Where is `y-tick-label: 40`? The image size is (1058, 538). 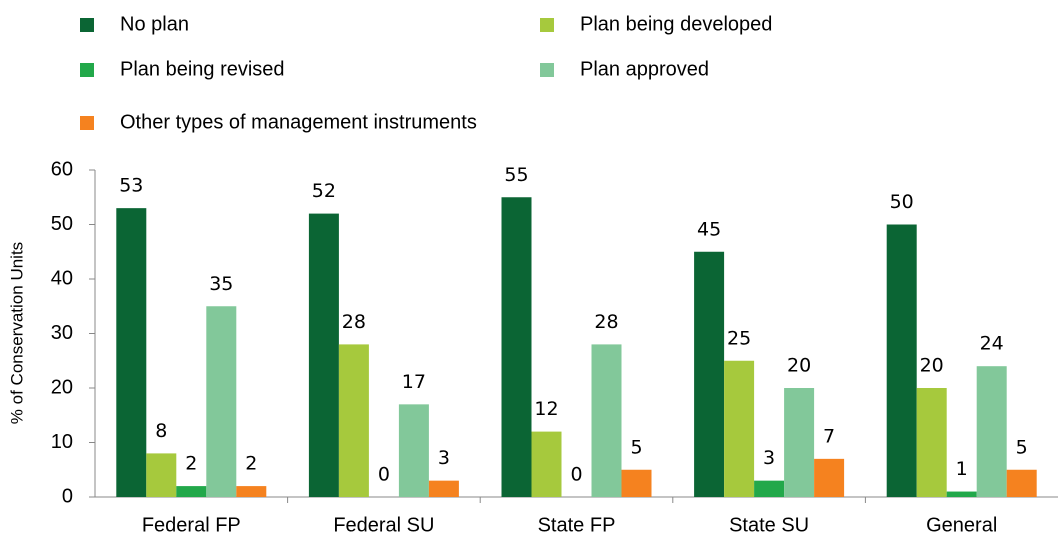 y-tick-label: 40 is located at coordinates (62, 278).